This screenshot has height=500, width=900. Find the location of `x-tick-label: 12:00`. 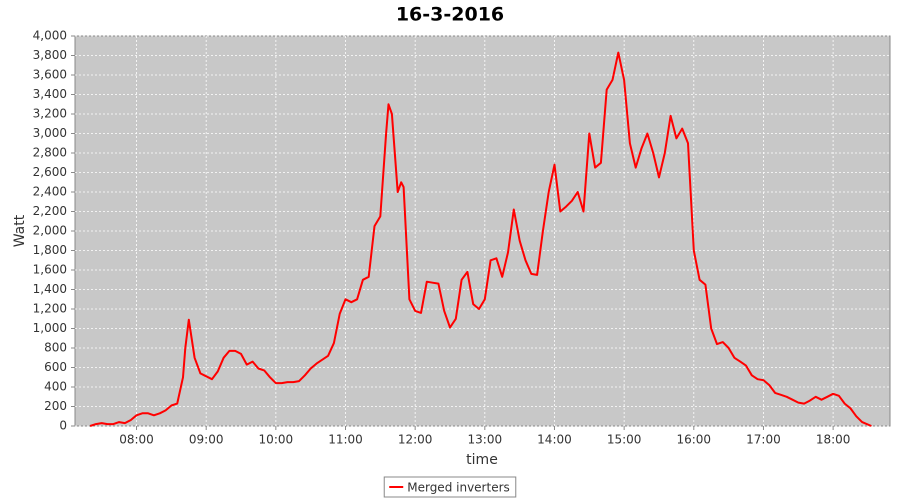

x-tick-label: 12:00 is located at coordinates (415, 440).